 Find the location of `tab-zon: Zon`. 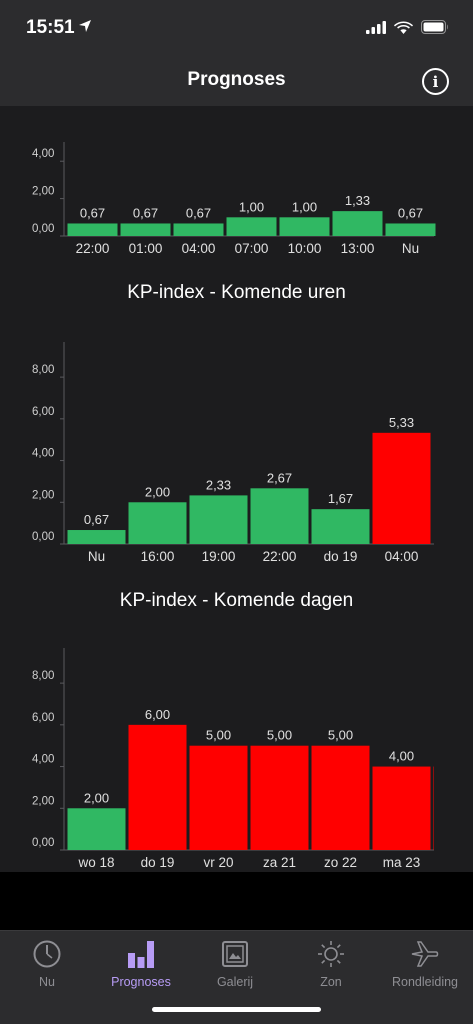

tab-zon: Zon is located at coordinates (331, 964).